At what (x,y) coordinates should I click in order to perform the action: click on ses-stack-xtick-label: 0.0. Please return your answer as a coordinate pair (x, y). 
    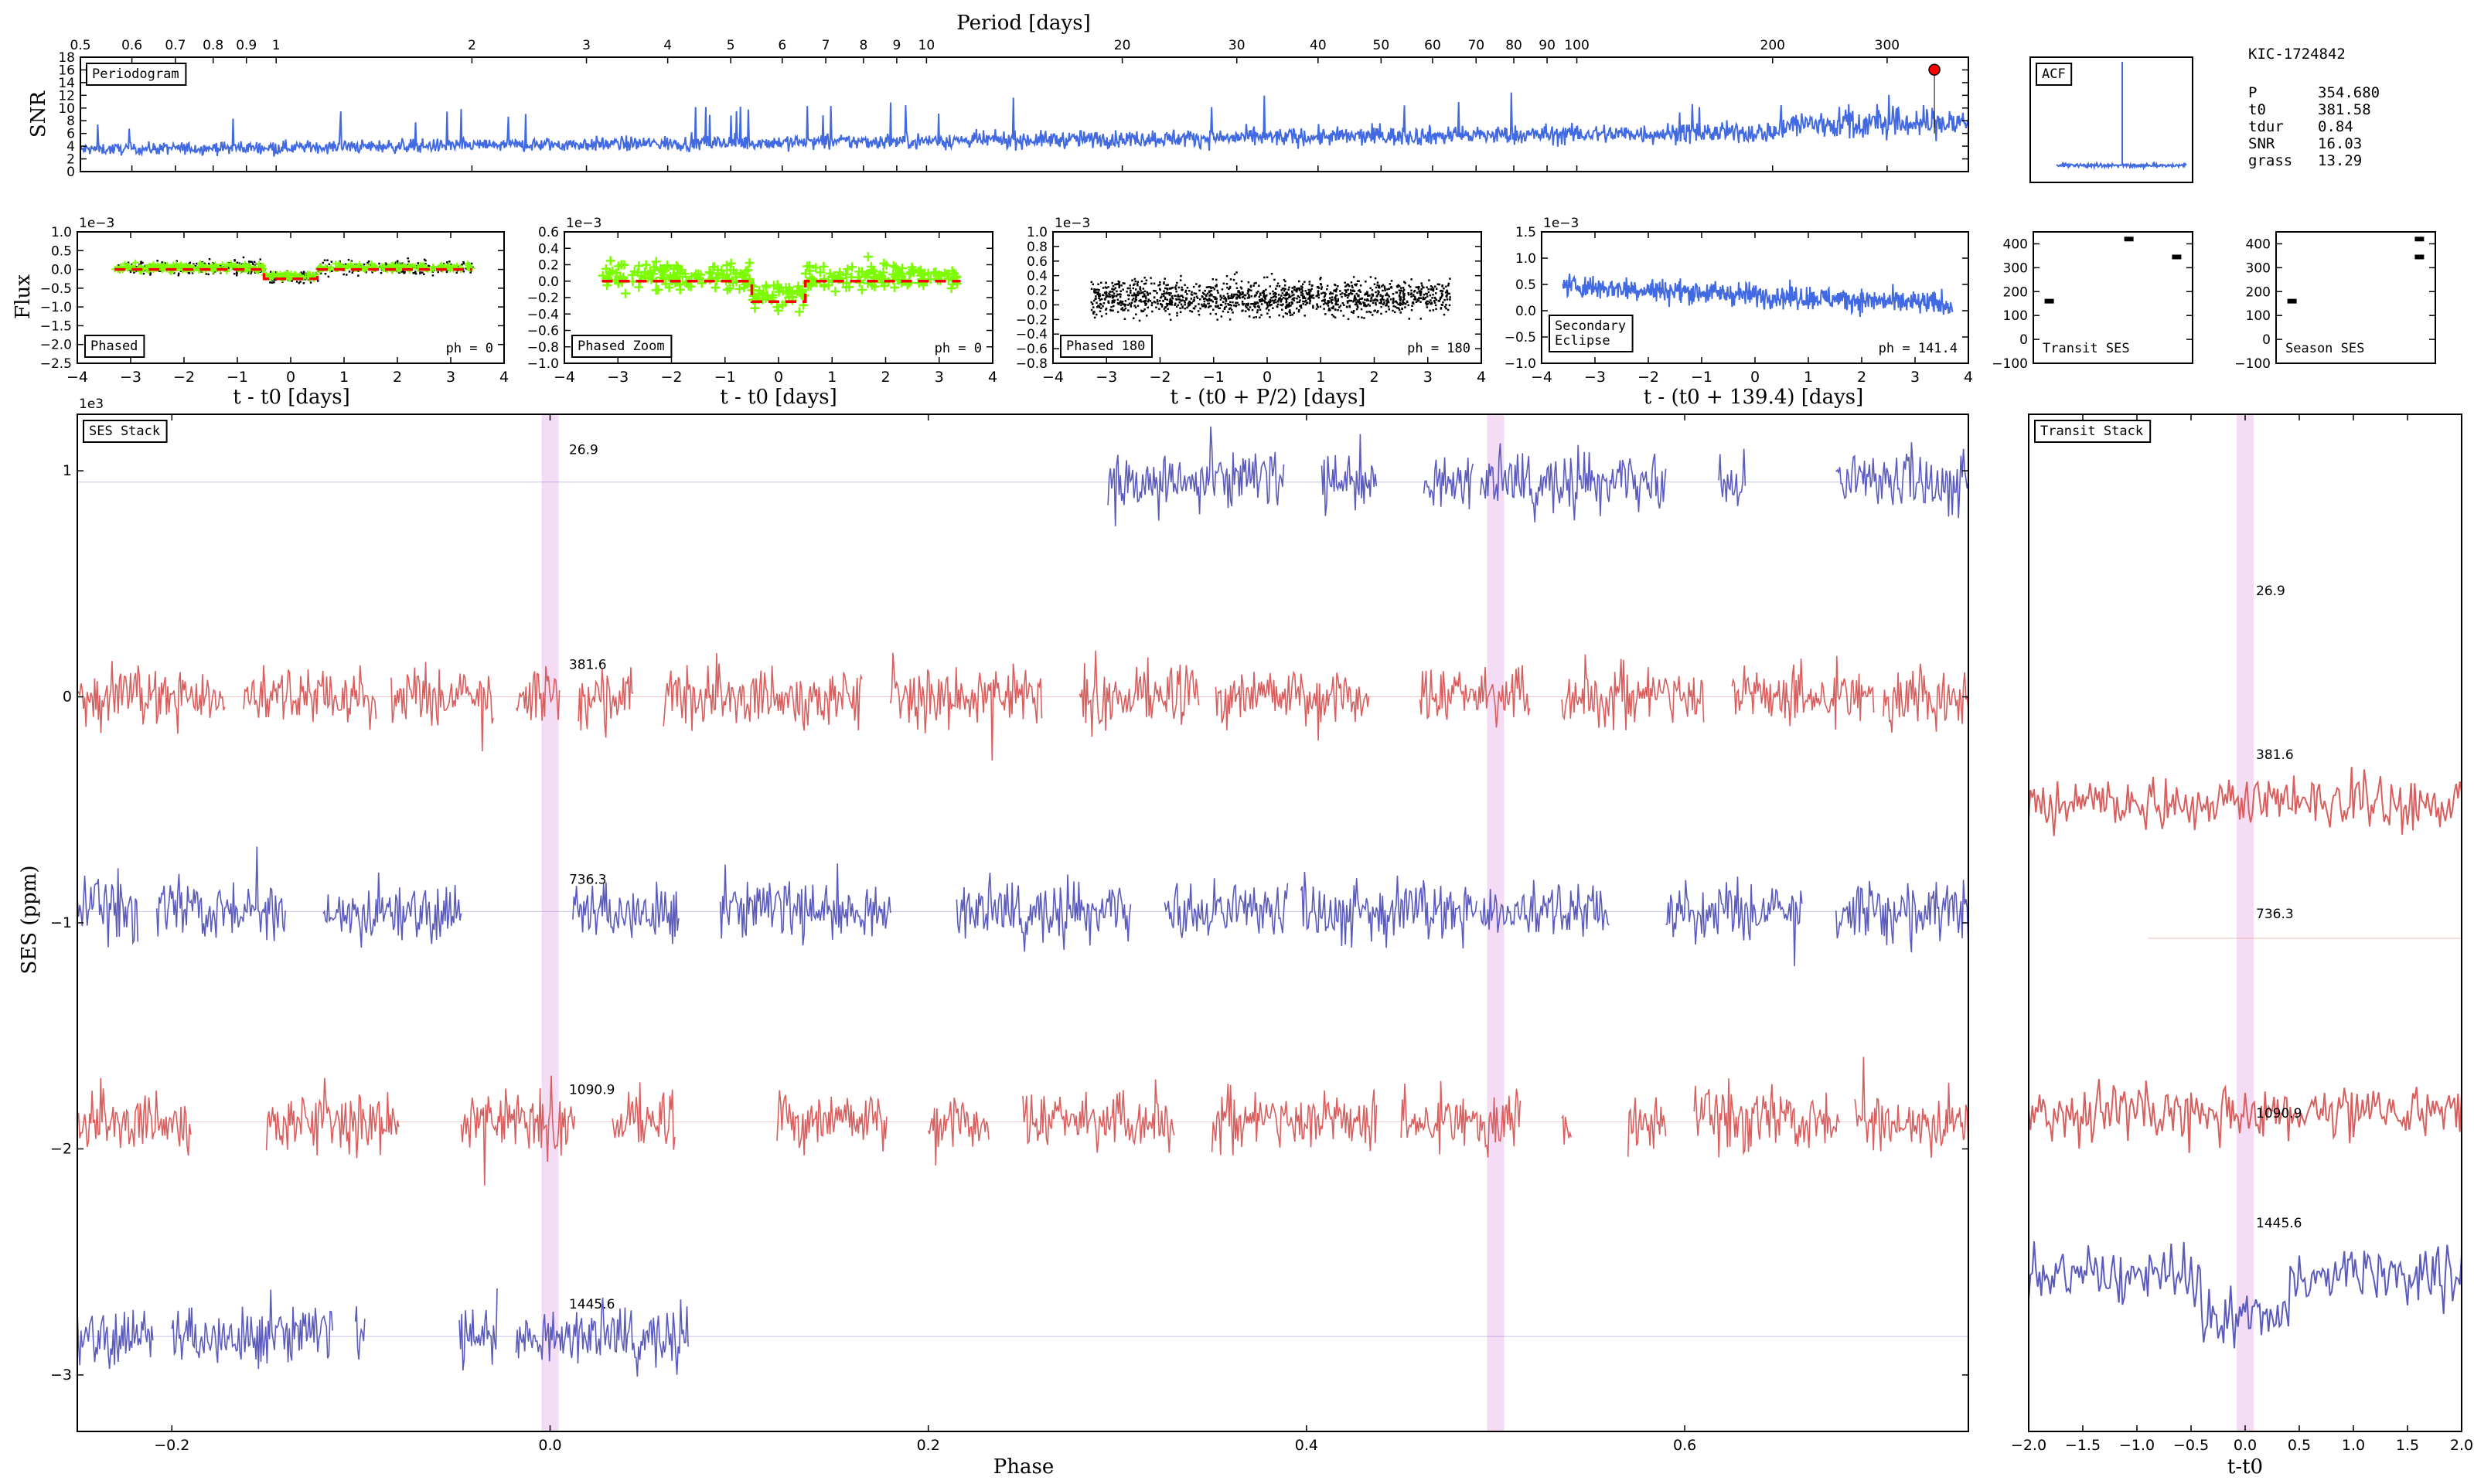
    Looking at the image, I should click on (549, 1445).